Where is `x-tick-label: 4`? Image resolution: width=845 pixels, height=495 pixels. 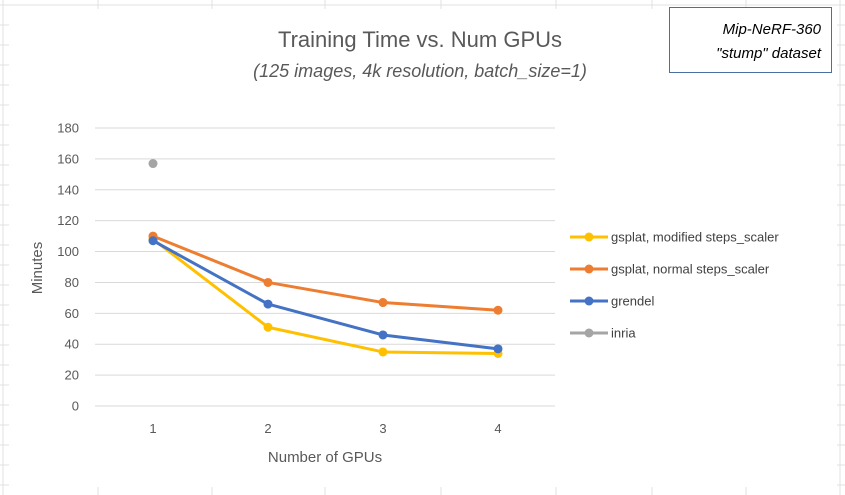
x-tick-label: 4 is located at coordinates (497, 428).